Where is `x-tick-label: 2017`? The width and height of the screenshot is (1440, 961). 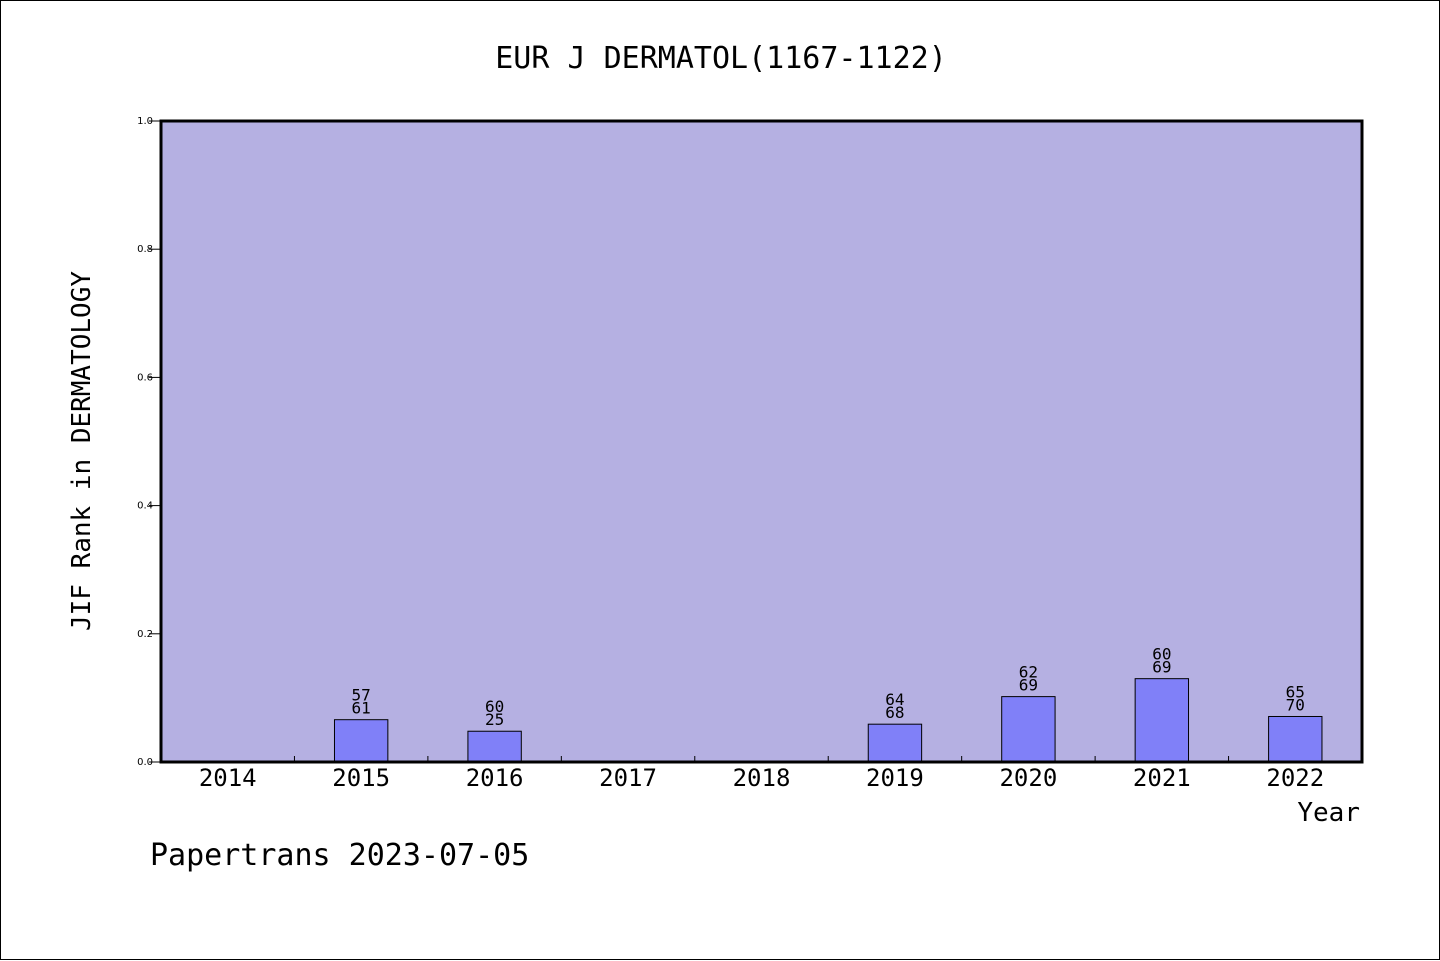 x-tick-label: 2017 is located at coordinates (628, 778).